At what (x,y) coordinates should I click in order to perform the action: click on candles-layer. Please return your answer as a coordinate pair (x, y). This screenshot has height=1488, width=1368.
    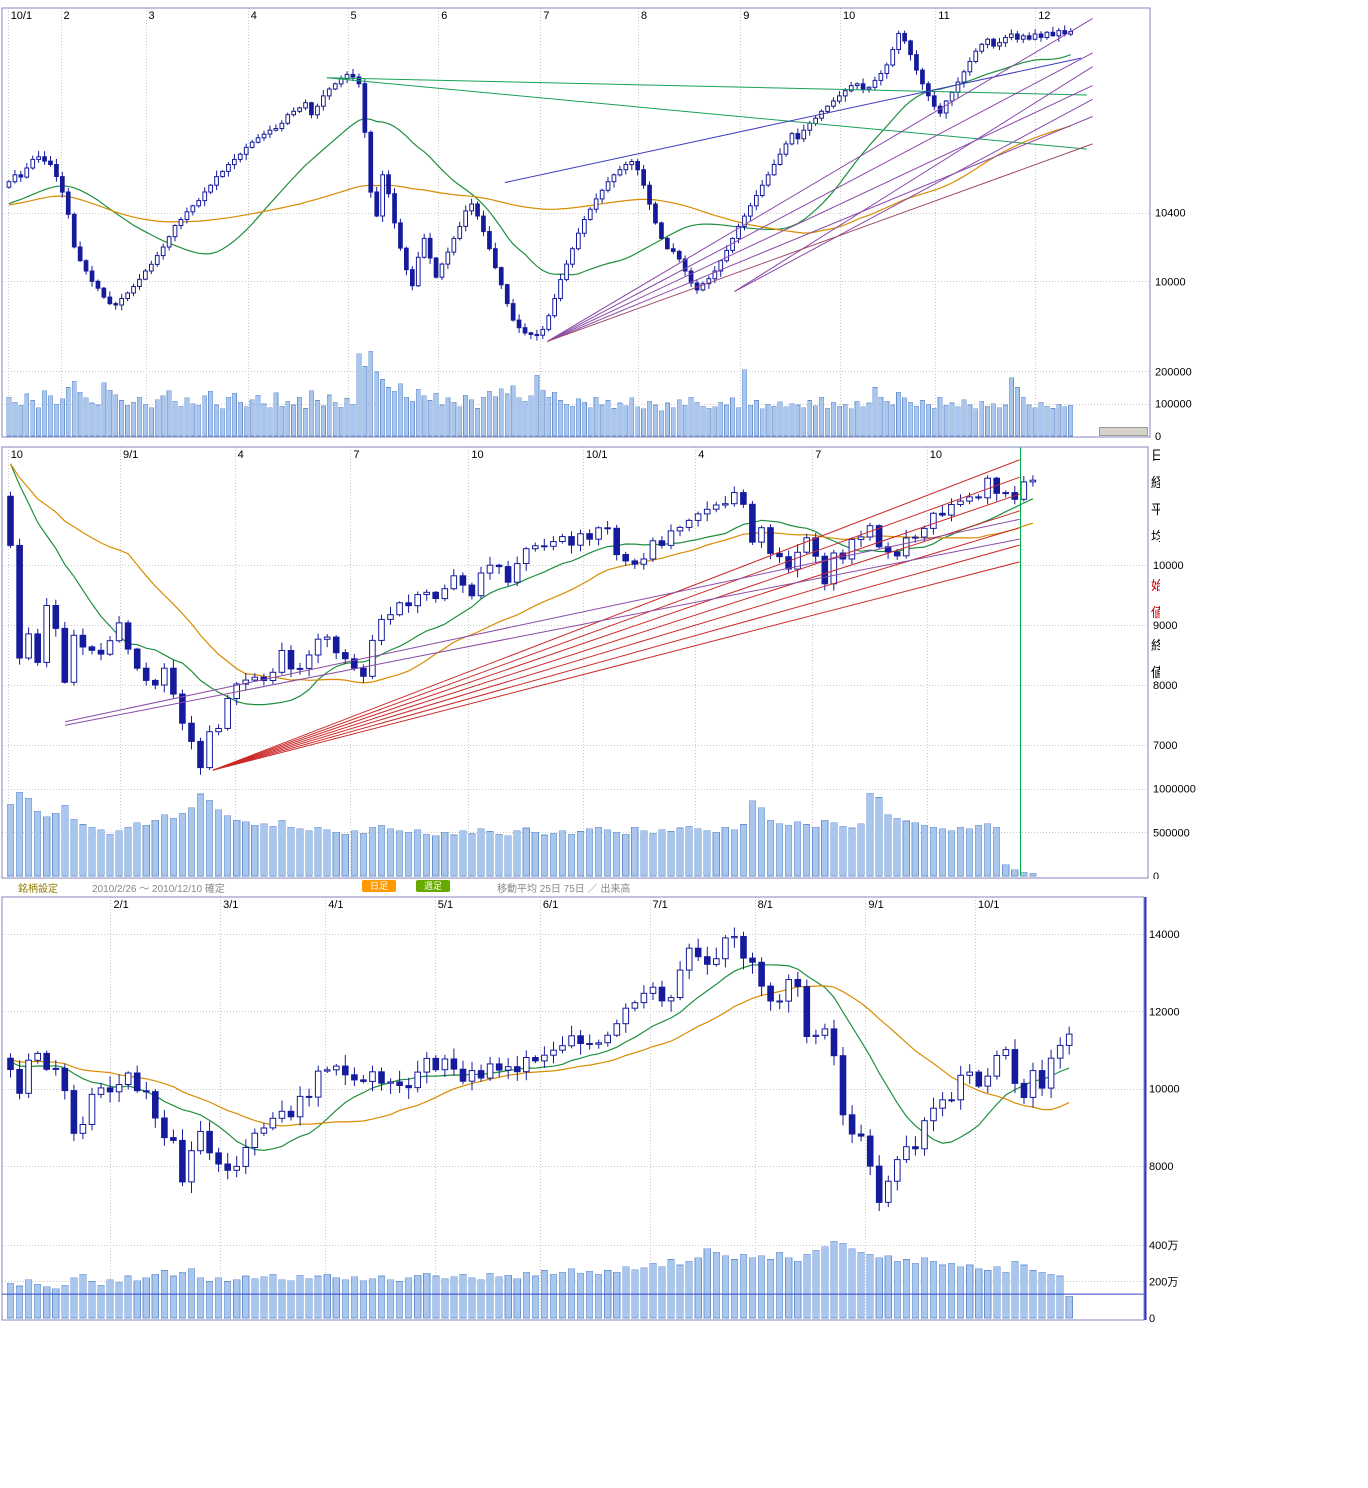
    Looking at the image, I should click on (540, 1069).